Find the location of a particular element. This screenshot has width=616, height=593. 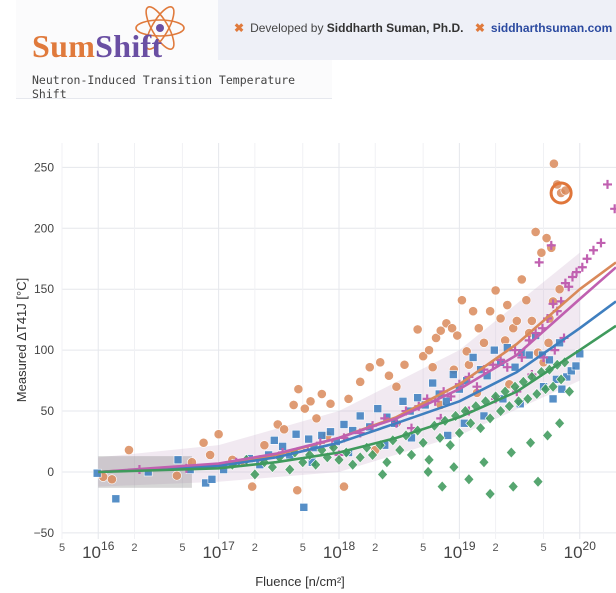

x-tick-label: 1016 is located at coordinates (98, 550).